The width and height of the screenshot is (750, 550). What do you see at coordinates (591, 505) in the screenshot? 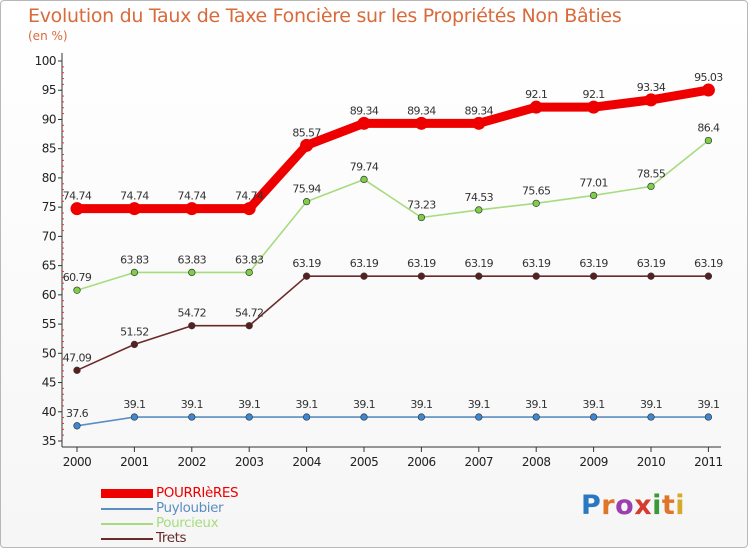
I see `logo-letter: P` at bounding box center [591, 505].